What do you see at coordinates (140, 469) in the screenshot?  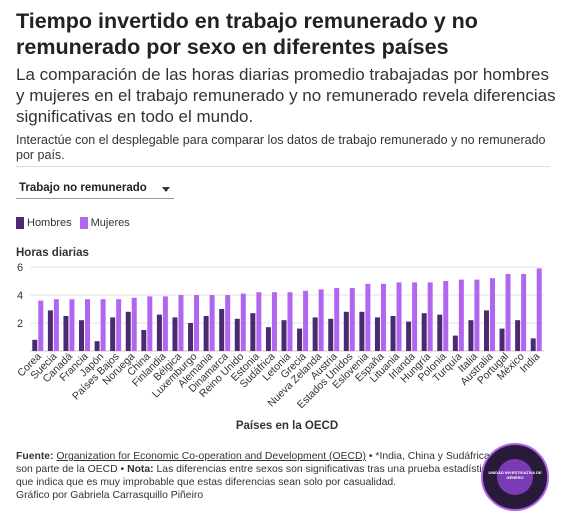 I see `note-label: Nota:` at bounding box center [140, 469].